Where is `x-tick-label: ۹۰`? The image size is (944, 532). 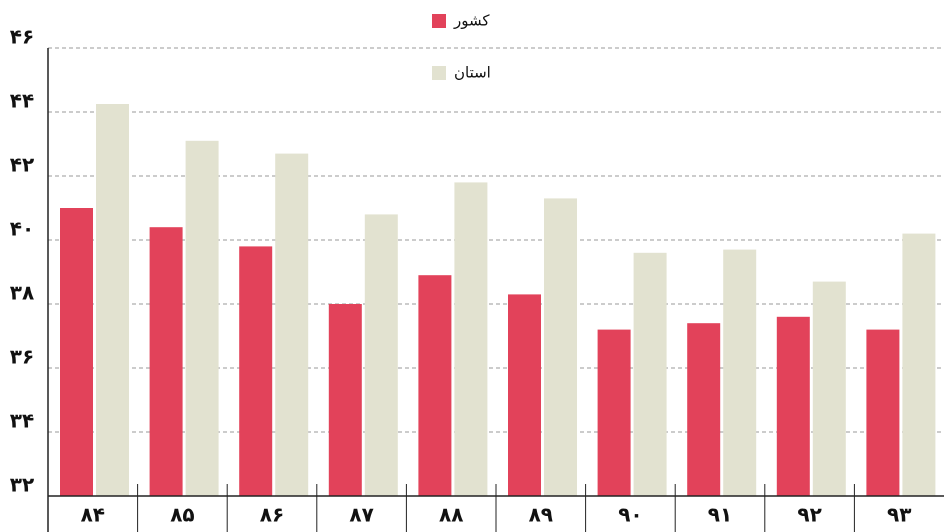 x-tick-label: ۹۰ is located at coordinates (630, 515).